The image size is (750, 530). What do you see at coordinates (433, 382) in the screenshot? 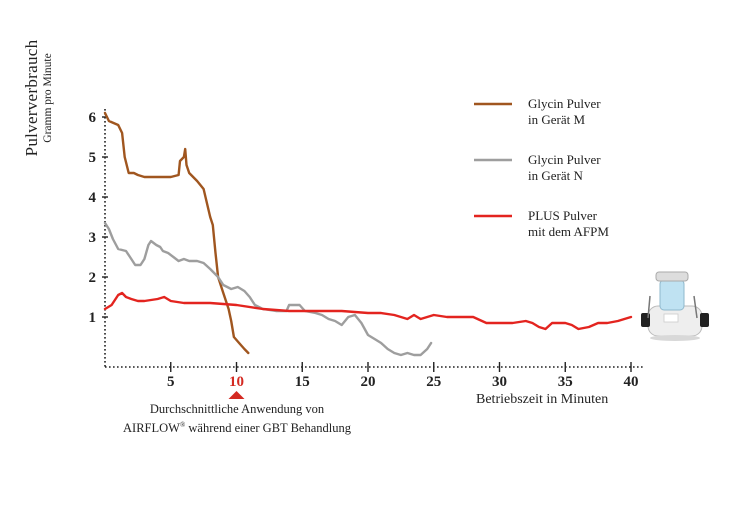
I see `x-tick-label: 25` at bounding box center [433, 382].